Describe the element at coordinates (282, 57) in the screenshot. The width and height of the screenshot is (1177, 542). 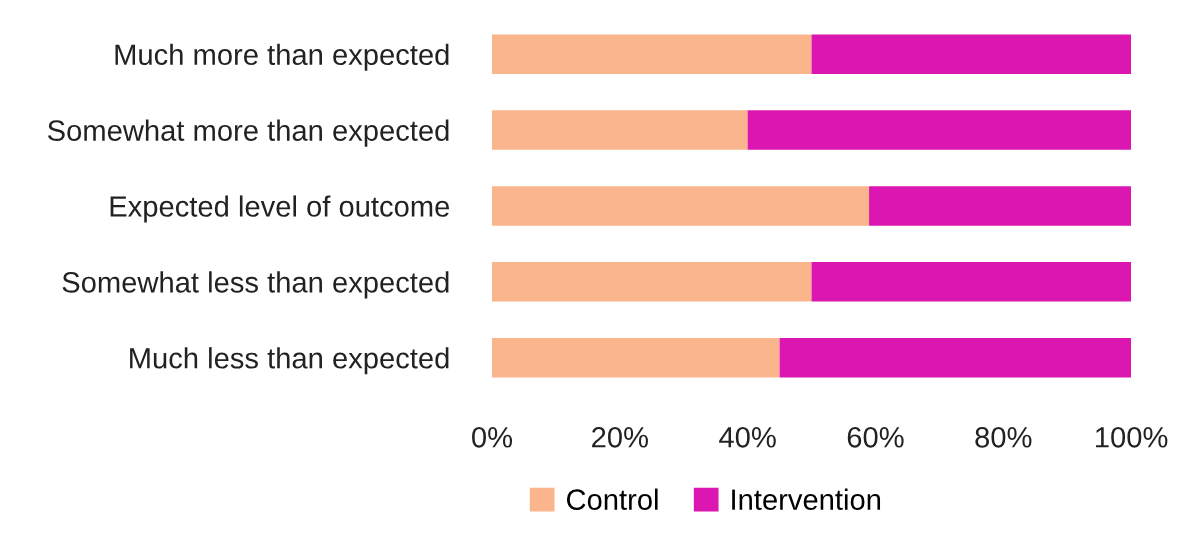
I see `y-tick-label: Much more than expected` at that location.